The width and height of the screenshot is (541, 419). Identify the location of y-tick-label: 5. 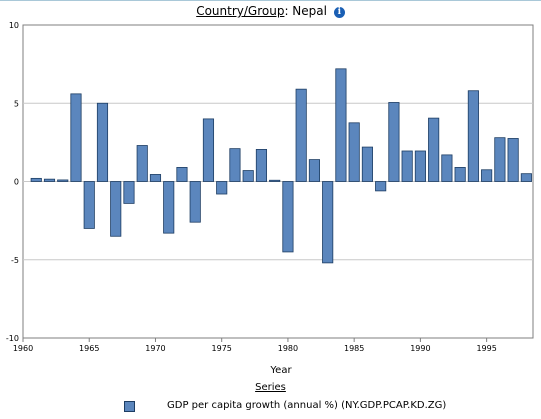
(16, 103).